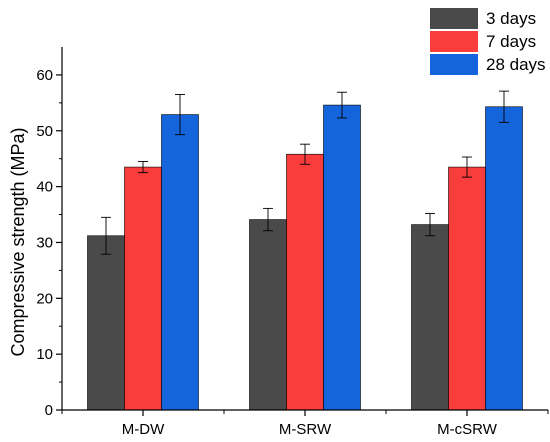 The height and width of the screenshot is (442, 550). I want to click on y-axis-title: Compressive strength (MPa), so click(18, 241).